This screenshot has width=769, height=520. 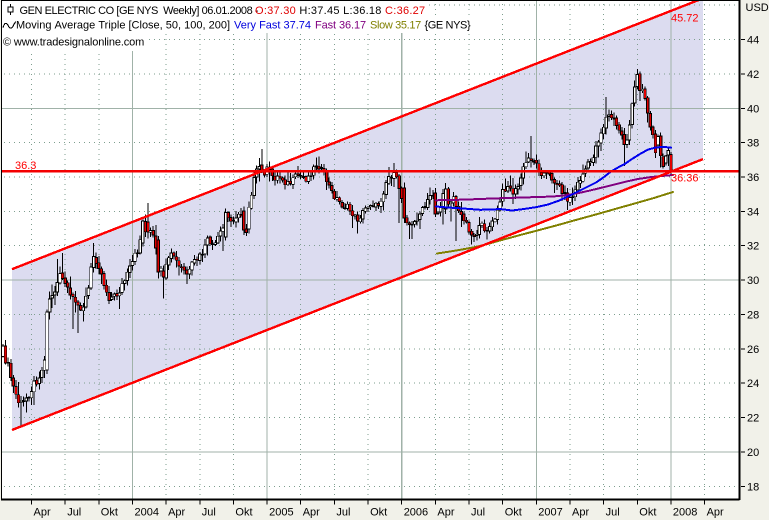 I want to click on svg-text: 26, so click(x=753, y=350).